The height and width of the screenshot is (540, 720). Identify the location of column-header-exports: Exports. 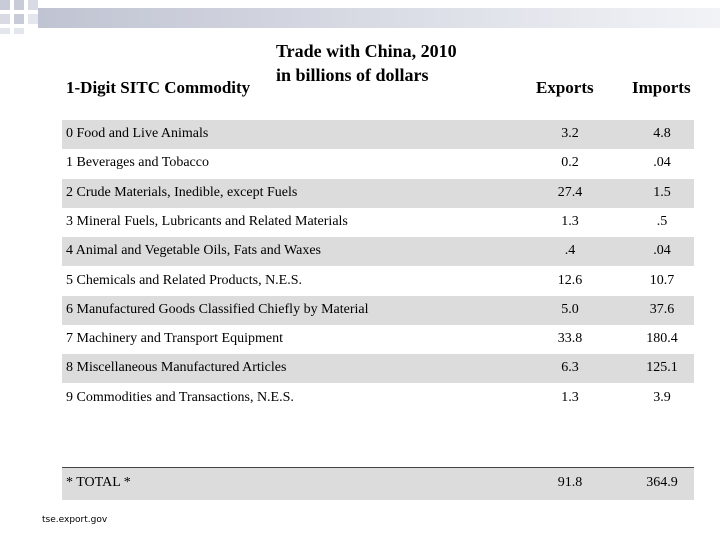
(565, 87).